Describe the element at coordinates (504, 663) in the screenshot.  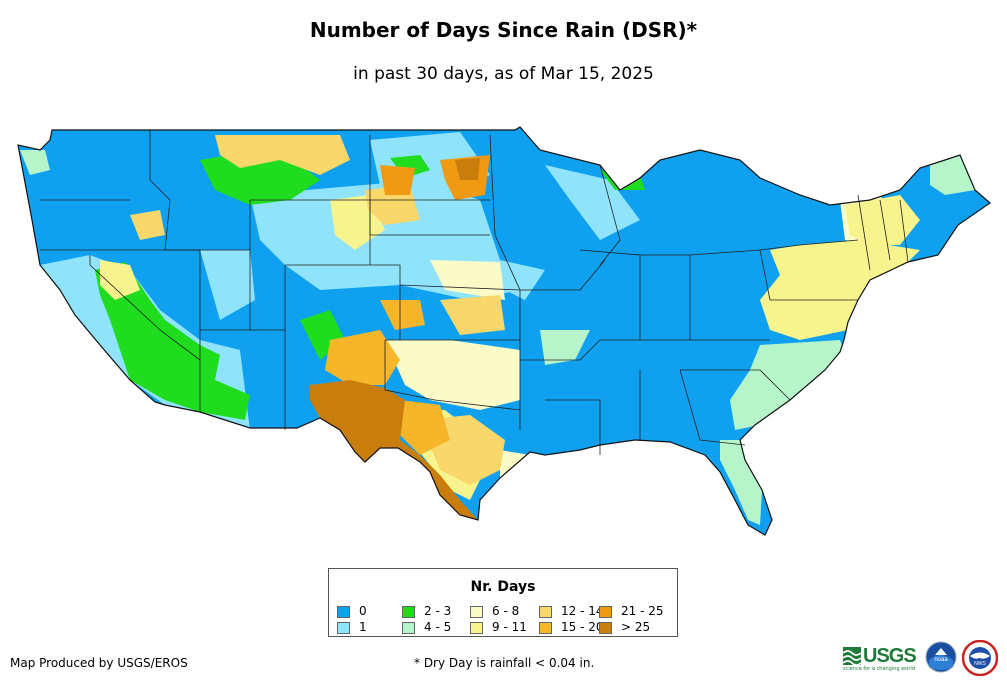
I see `footnote-text: * Dry Day is rainfall < 0.04 in.` at that location.